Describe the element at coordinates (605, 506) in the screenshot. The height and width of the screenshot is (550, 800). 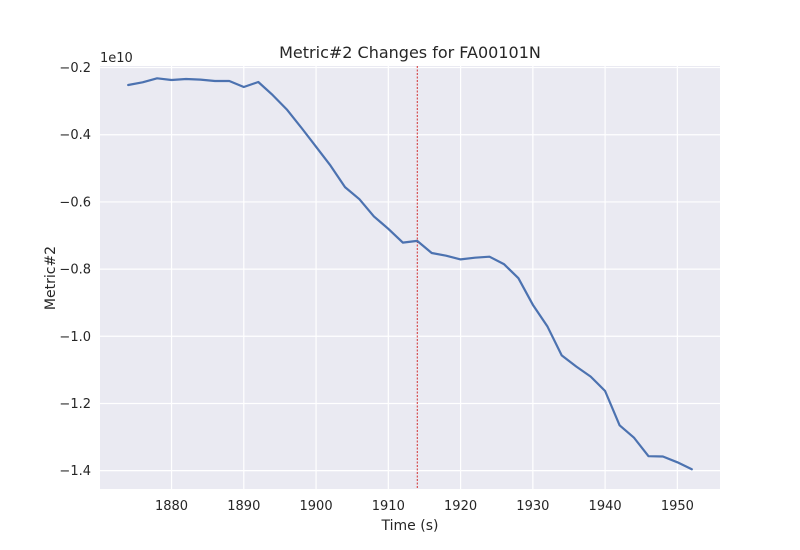
I see `x-tick-label: 1940` at that location.